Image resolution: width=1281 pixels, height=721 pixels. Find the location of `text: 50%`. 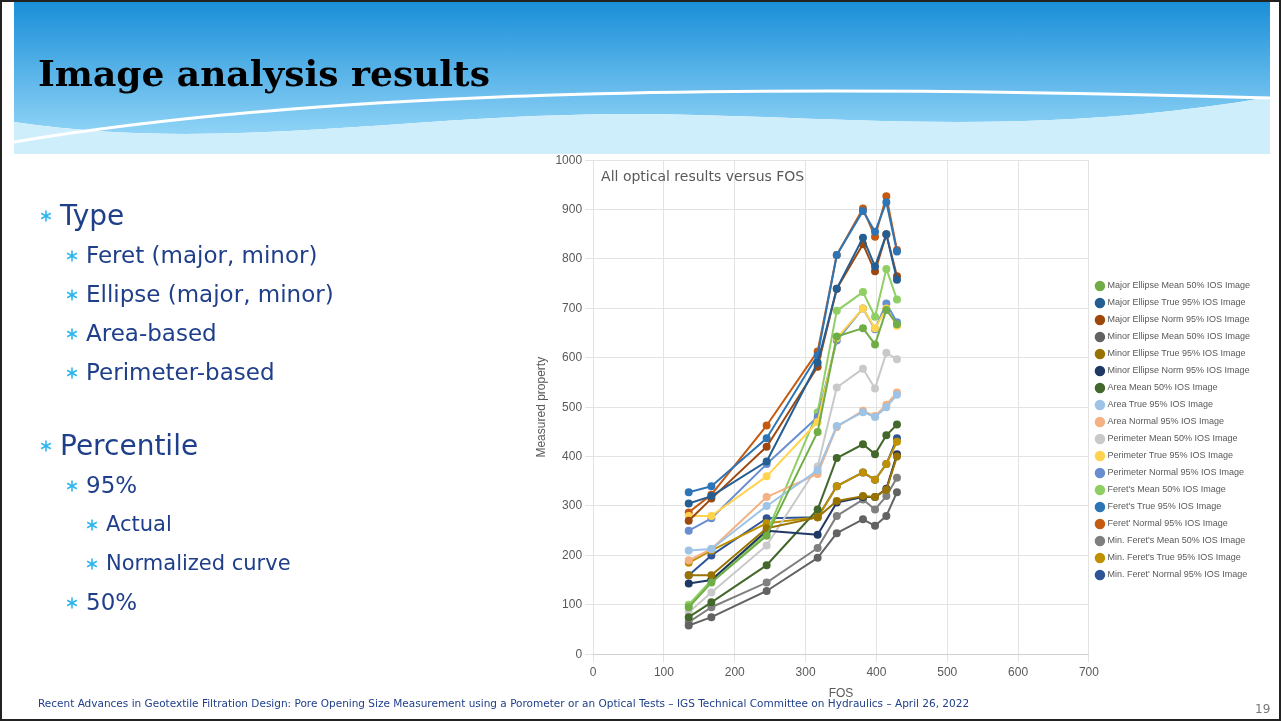

text: 50% is located at coordinates (112, 602).